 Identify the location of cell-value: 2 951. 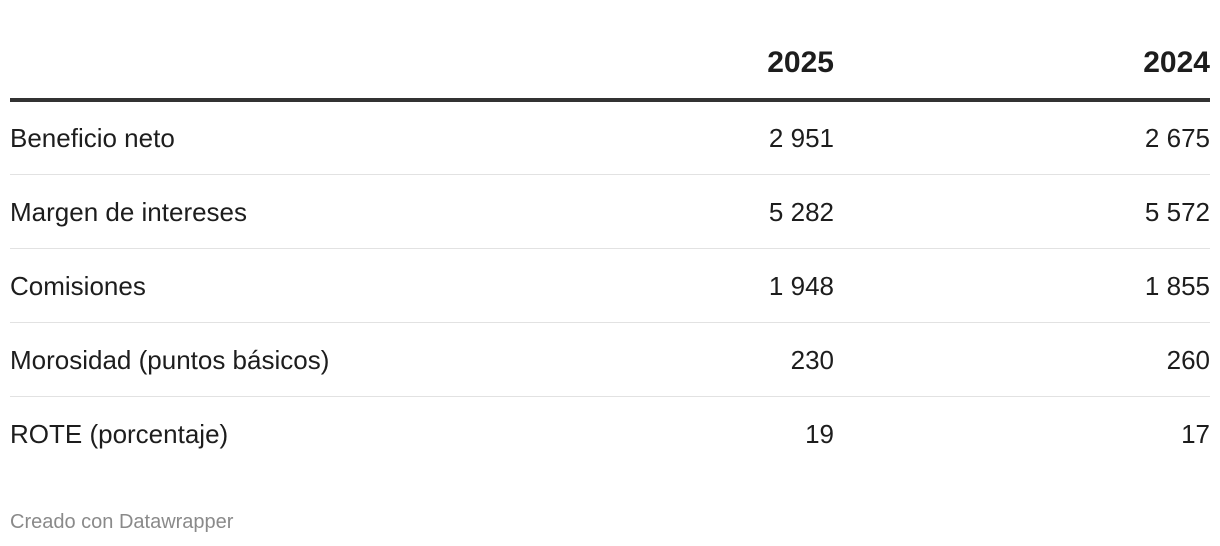
(801, 138).